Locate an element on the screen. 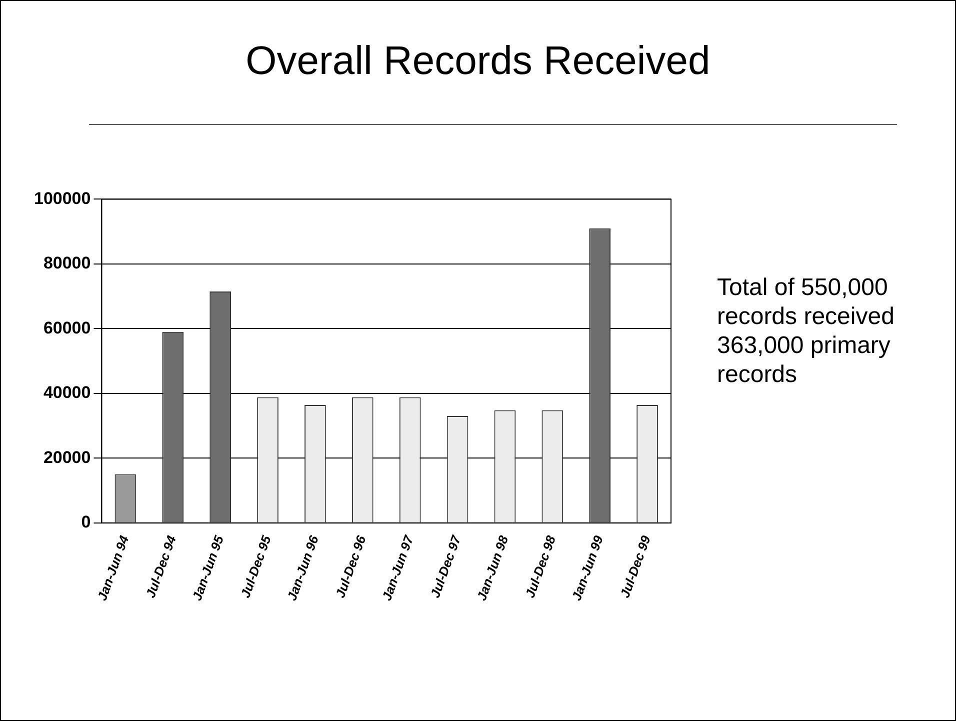  y-tick-label: 20000 is located at coordinates (67, 457).